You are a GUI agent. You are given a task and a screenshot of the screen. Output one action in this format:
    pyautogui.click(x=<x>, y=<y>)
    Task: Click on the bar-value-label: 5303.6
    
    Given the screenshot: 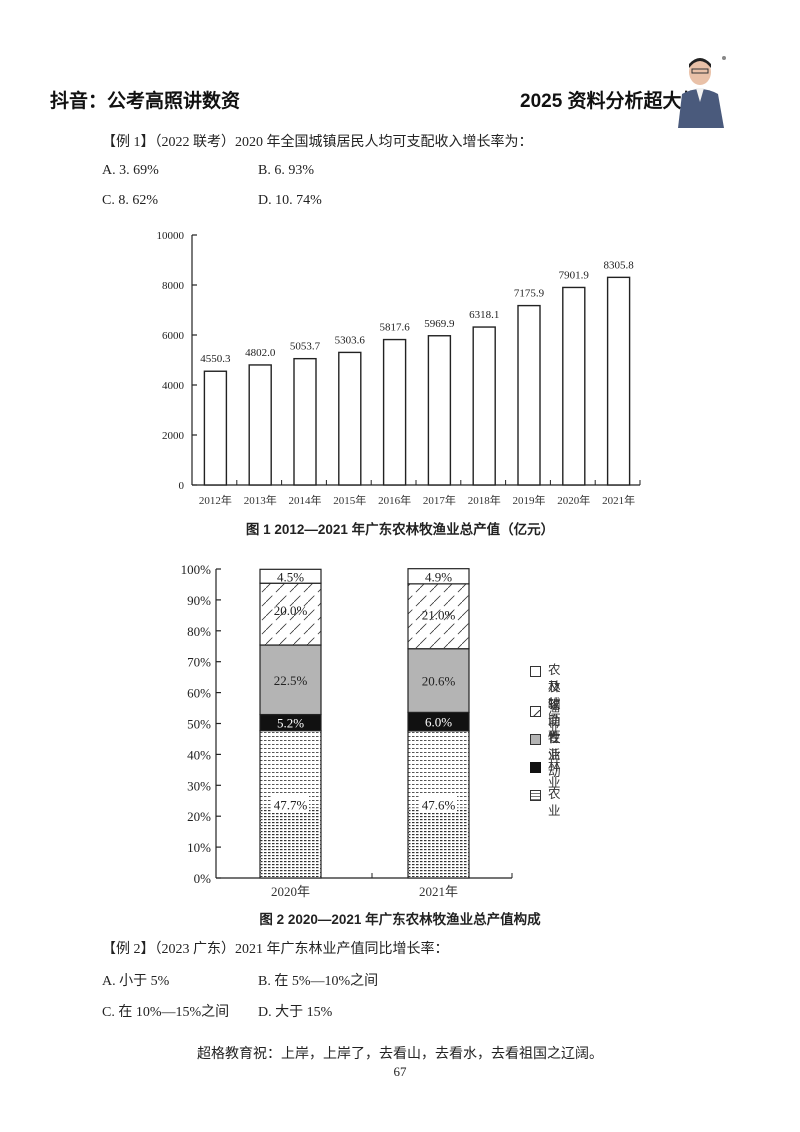 What is the action you would take?
    pyautogui.click(x=350, y=340)
    